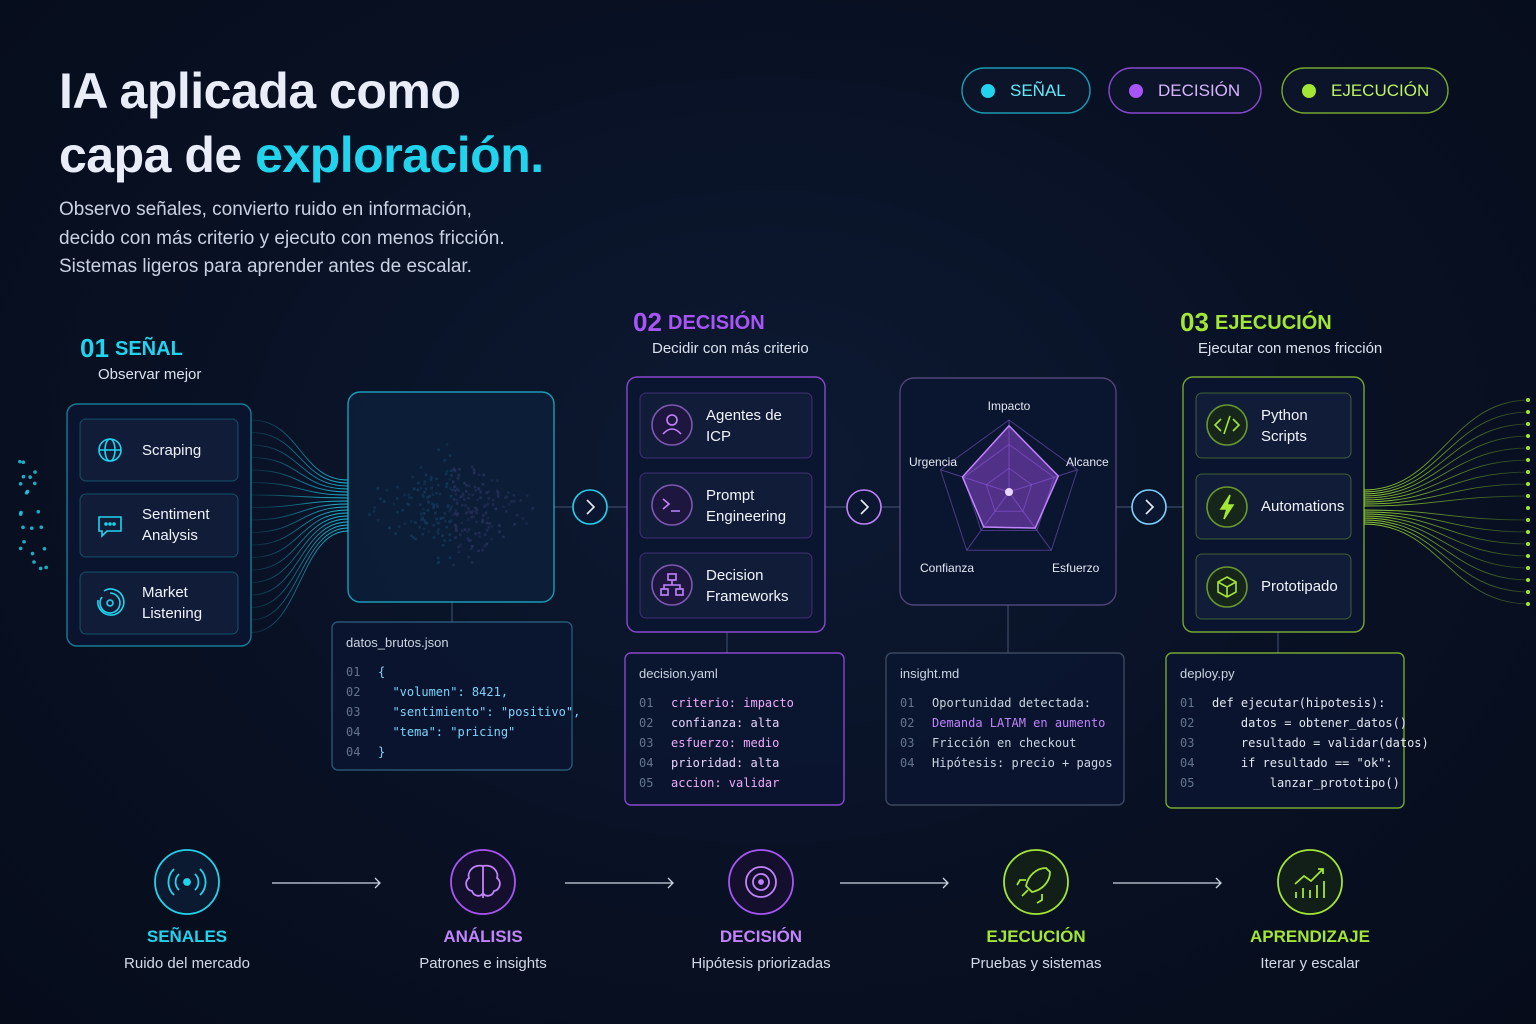 This screenshot has height=1024, width=1536. Describe the element at coordinates (1011, 703) in the screenshot. I see `code-line: Oportunidad detectada:` at that location.